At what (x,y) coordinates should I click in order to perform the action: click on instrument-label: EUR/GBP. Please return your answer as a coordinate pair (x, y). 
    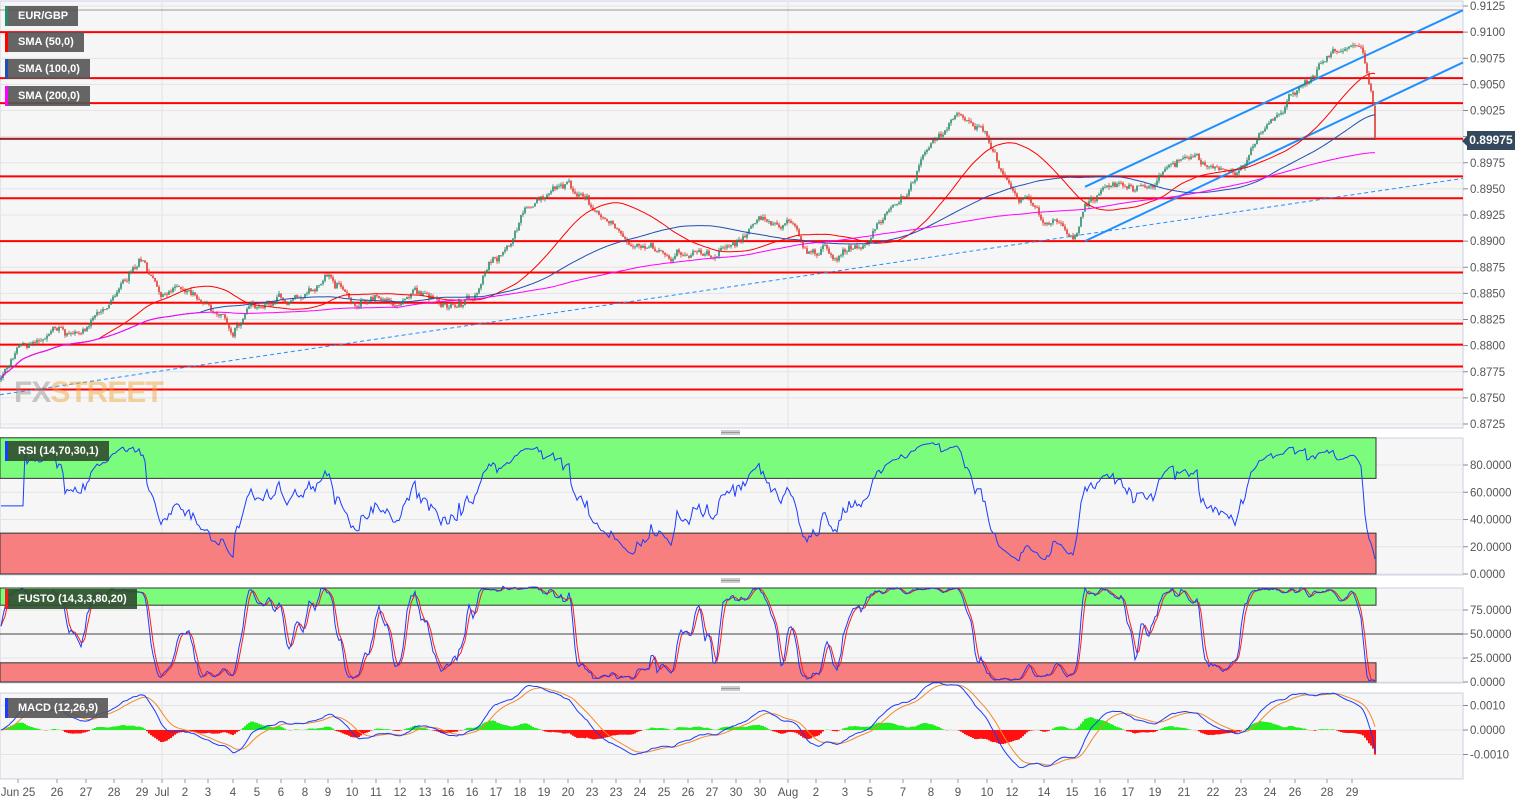
    Looking at the image, I should click on (42, 16).